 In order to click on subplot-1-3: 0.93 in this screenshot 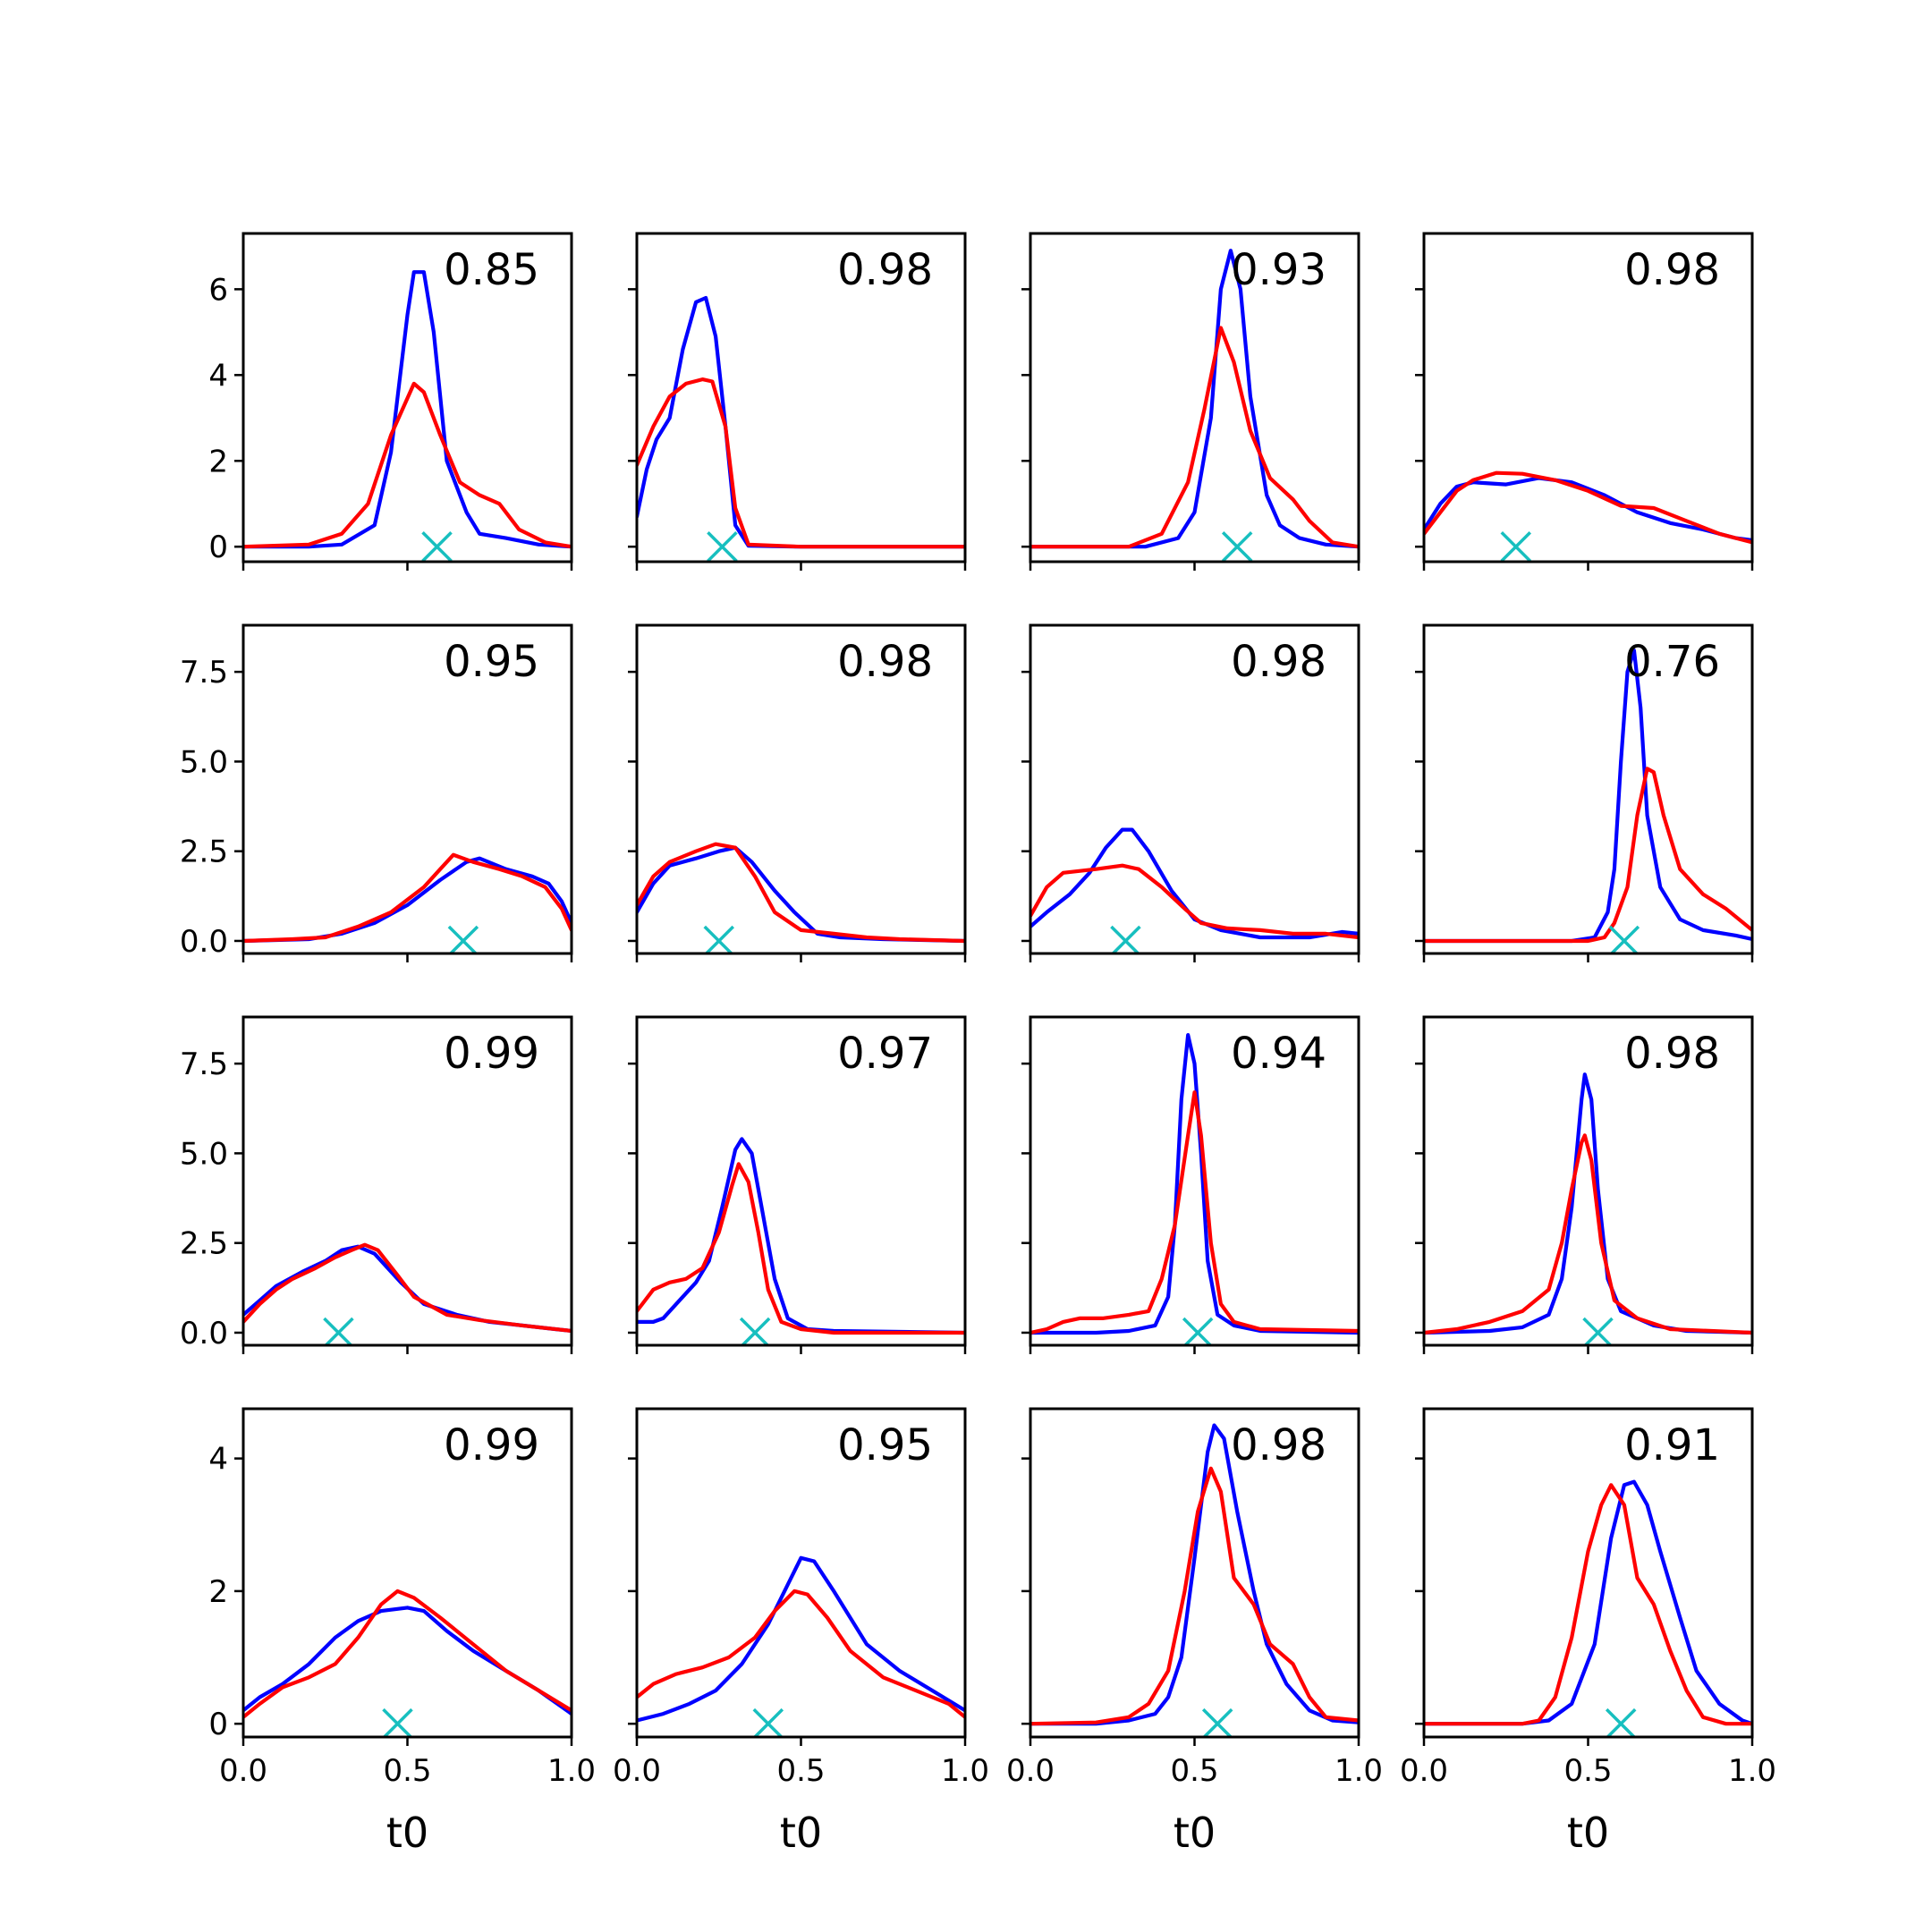, I will do `click(1190, 401)`.